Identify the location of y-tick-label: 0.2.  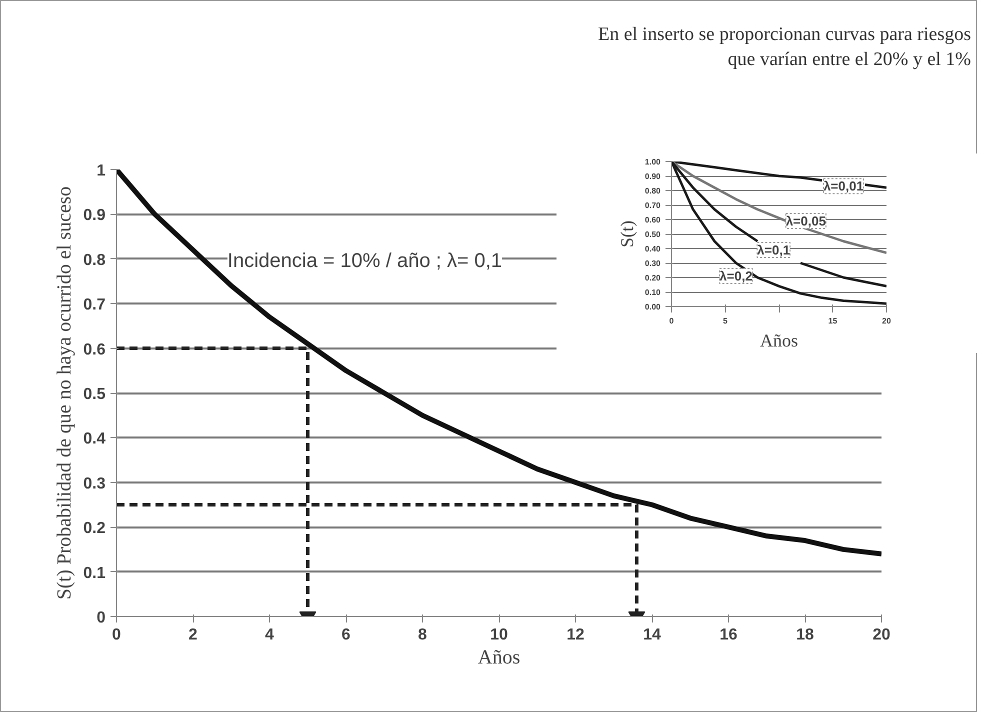
(94, 529).